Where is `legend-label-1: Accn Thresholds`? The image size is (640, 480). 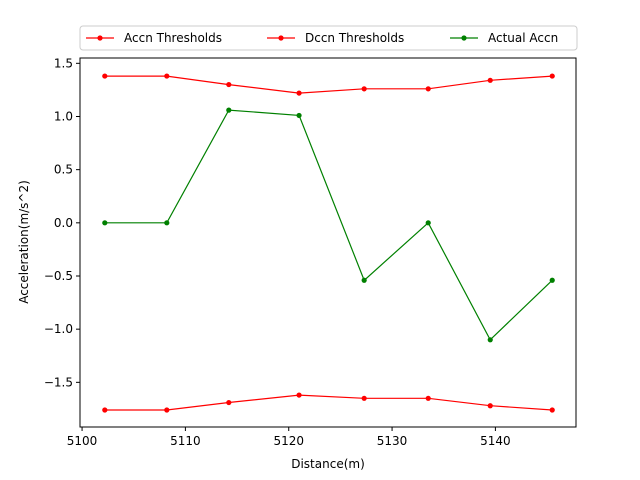 legend-label-1: Accn Thresholds is located at coordinates (173, 38).